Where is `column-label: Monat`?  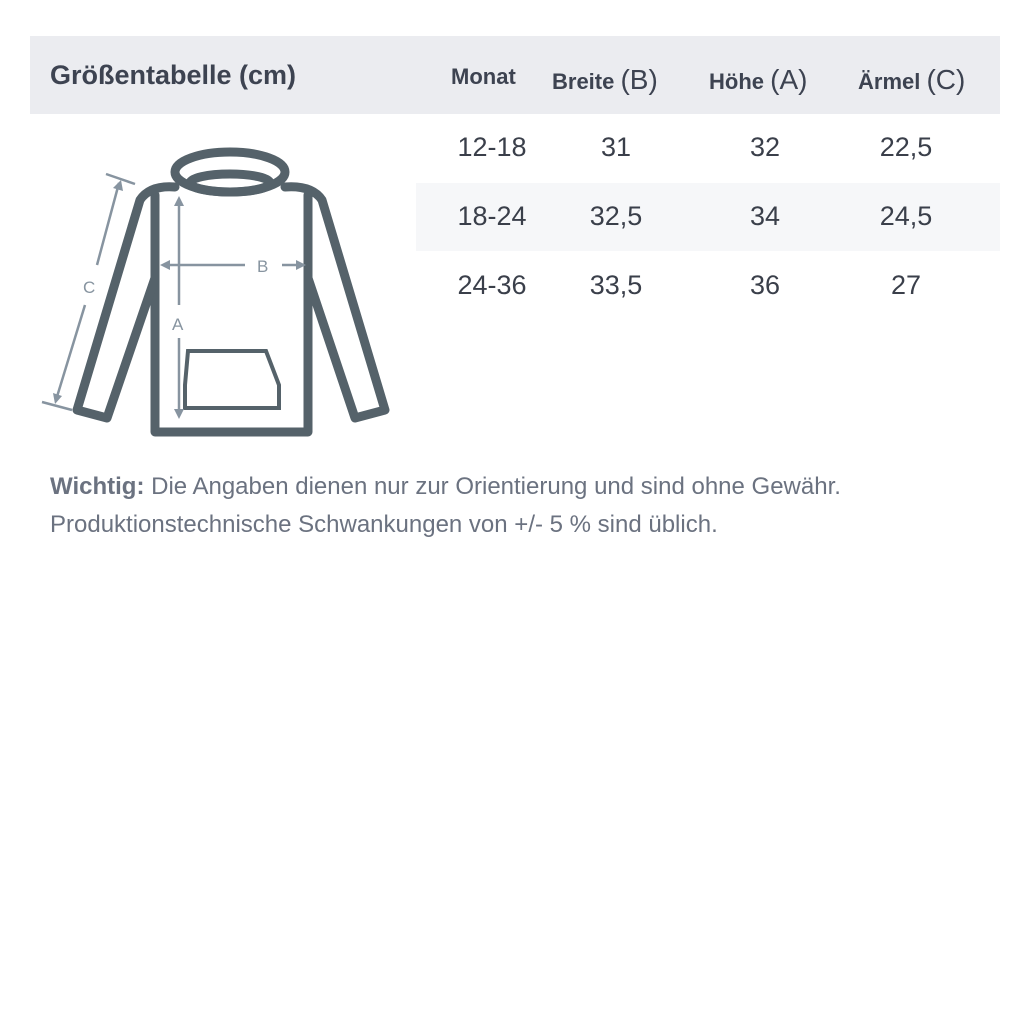 column-label: Monat is located at coordinates (483, 76).